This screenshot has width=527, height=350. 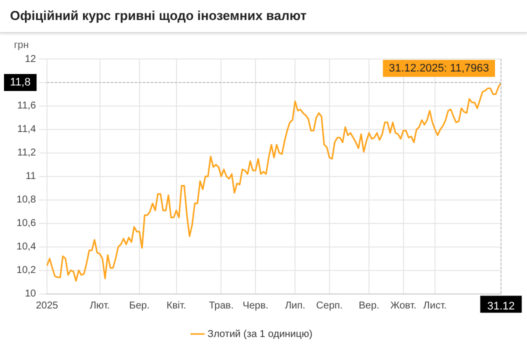 I want to click on y-tick-label: 12, so click(x=30, y=59).